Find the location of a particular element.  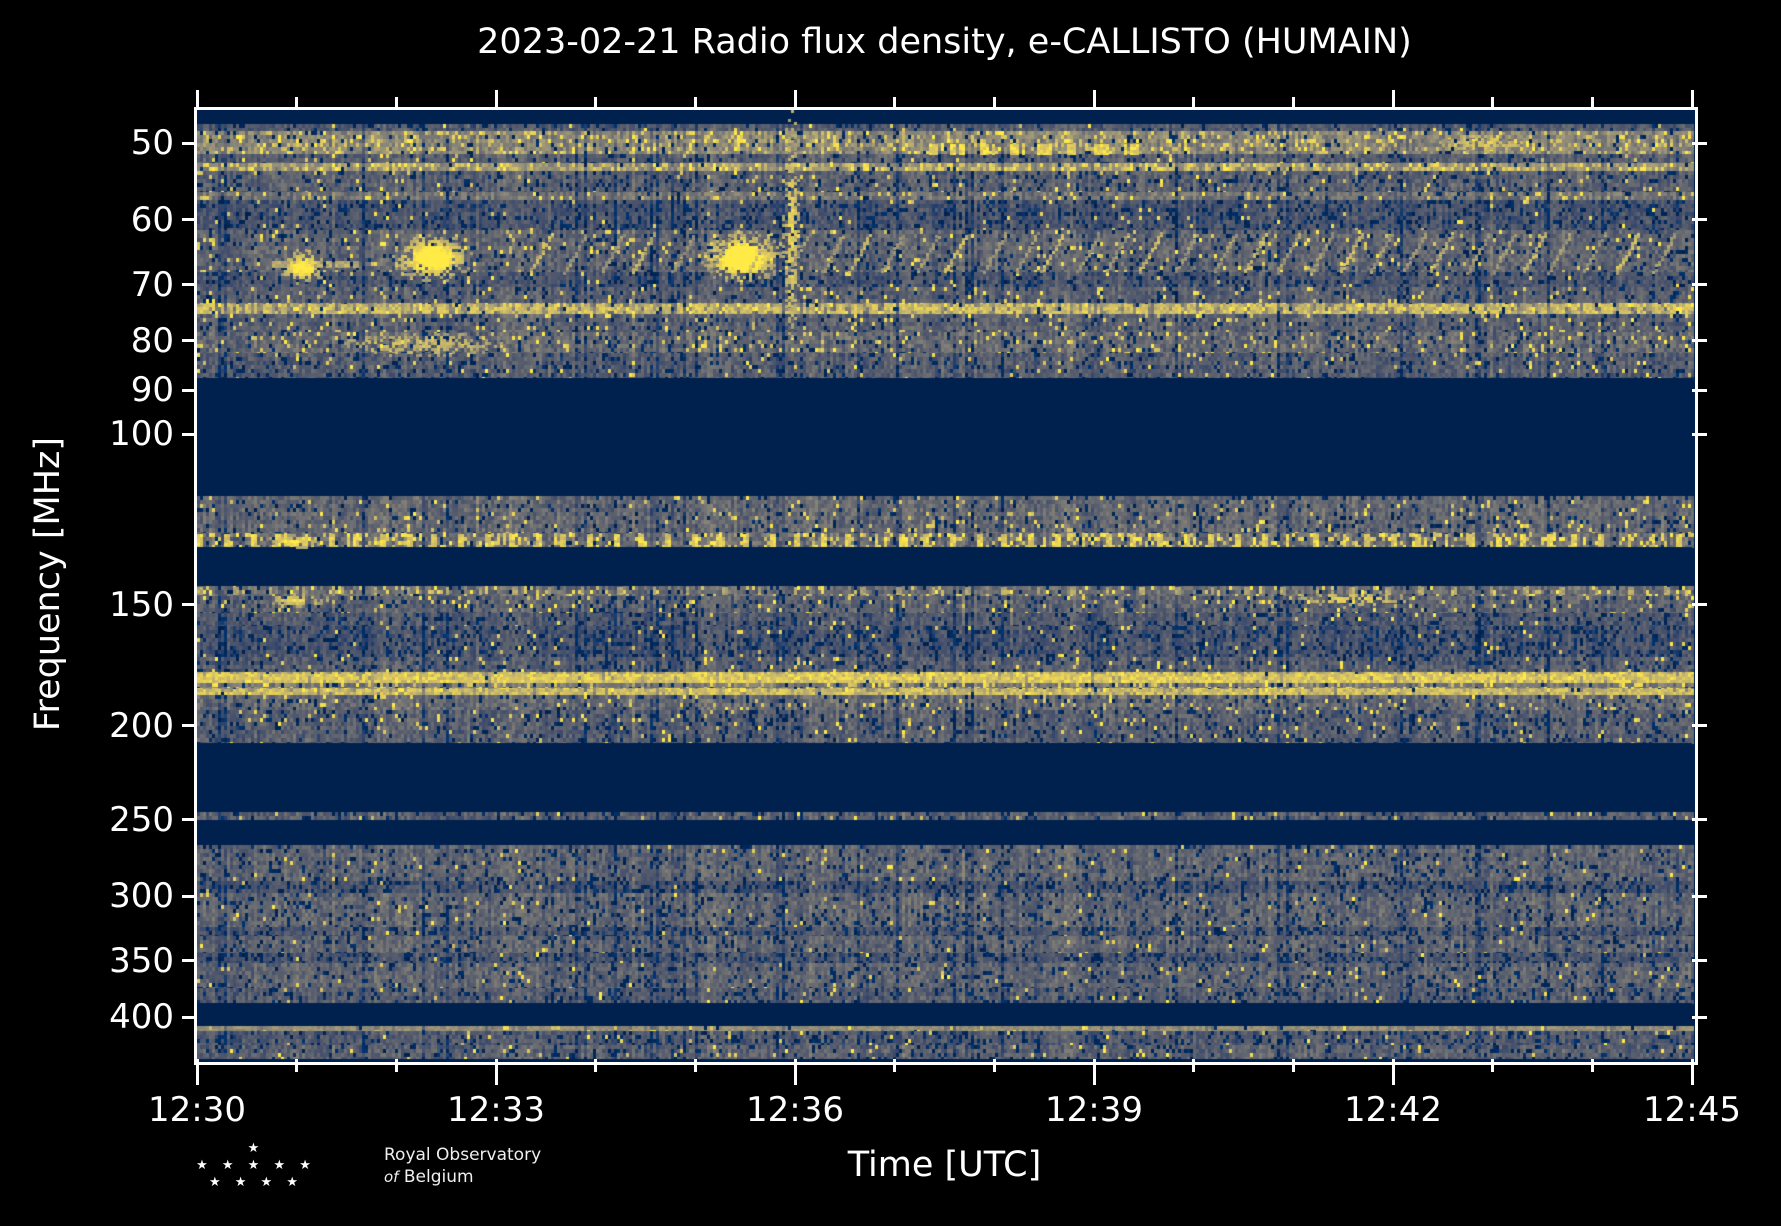

y-tick-label: 50 is located at coordinates (152, 143).